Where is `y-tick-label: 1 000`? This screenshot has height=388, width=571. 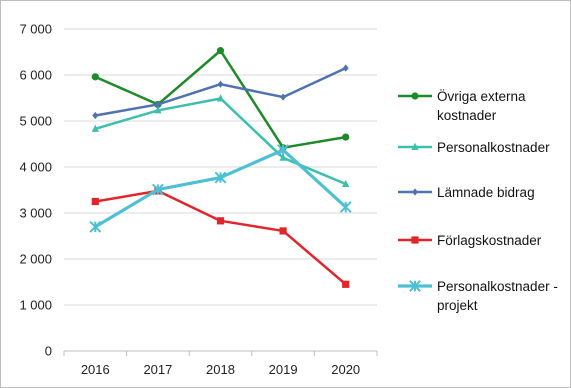 y-tick-label: 1 000 is located at coordinates (35, 305).